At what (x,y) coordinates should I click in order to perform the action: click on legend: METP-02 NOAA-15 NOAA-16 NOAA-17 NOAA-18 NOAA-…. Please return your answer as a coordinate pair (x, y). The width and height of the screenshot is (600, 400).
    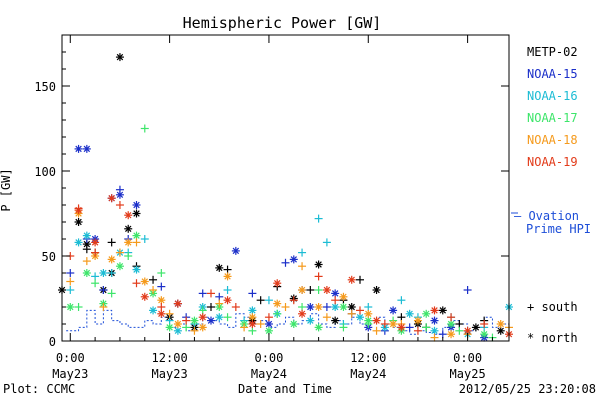
    Looking at the image, I should click on (552, 107).